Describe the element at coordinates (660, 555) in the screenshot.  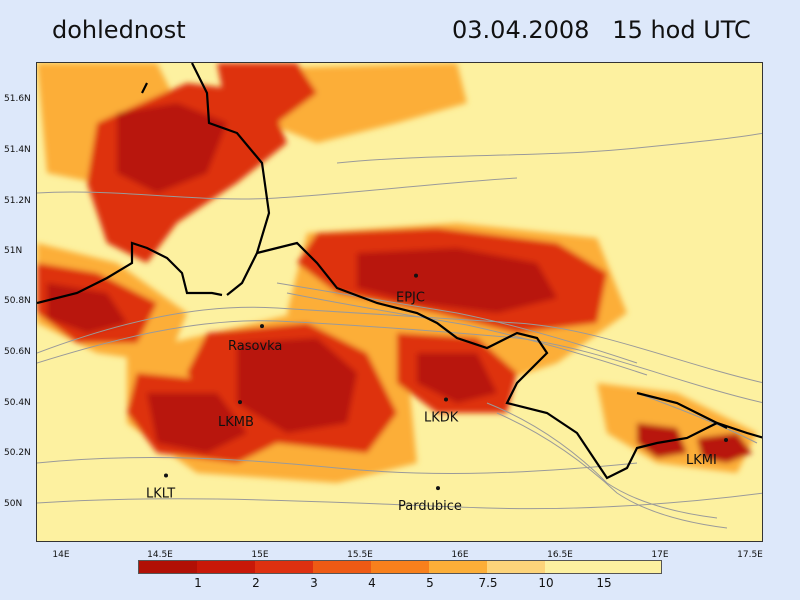
I see `lon-label: 17E` at that location.